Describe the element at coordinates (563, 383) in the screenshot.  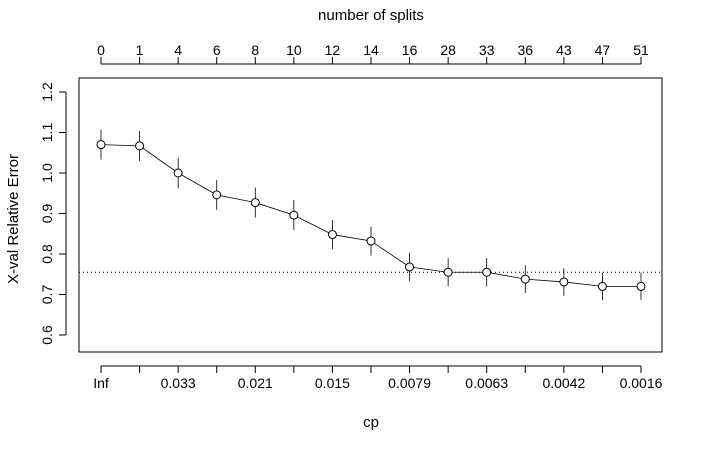
I see `x-bottom-tick-label: 0.0042` at that location.